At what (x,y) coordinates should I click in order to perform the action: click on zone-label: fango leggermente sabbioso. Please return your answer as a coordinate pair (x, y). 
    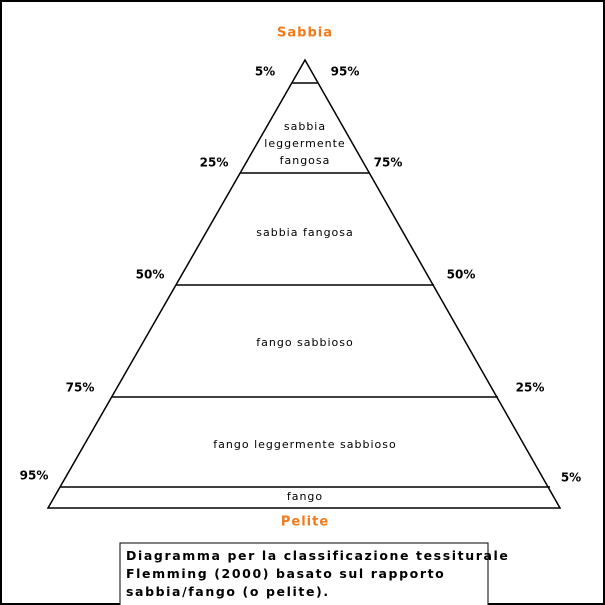
    Looking at the image, I should click on (304, 444).